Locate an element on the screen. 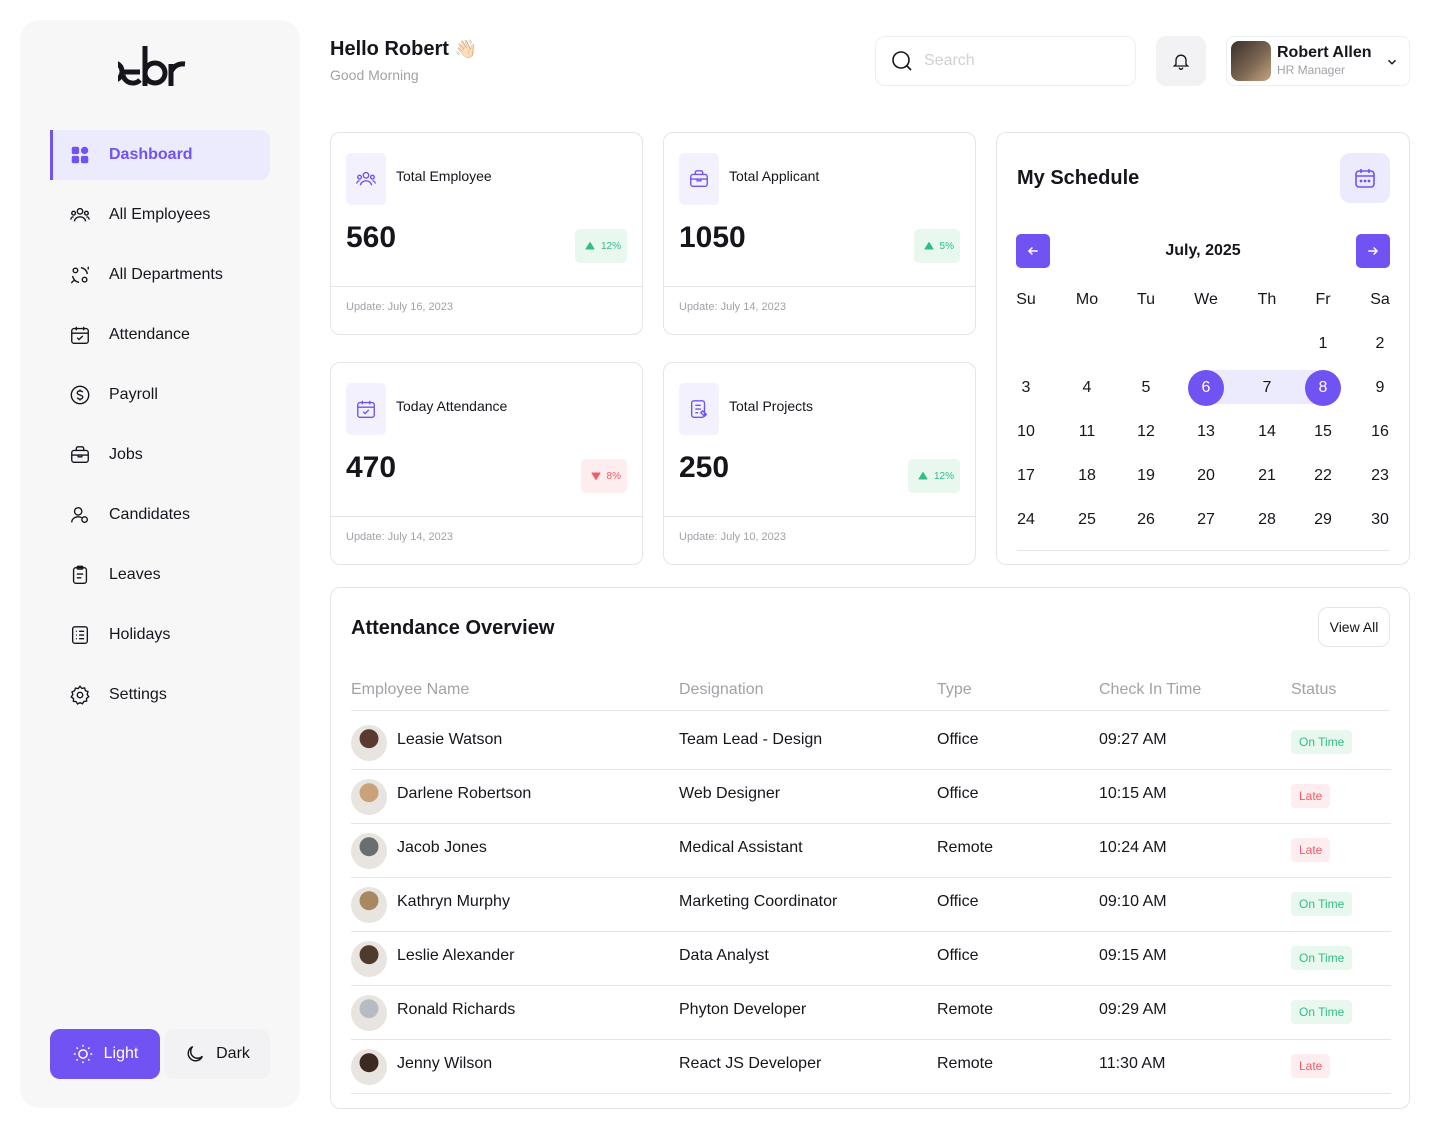  column-header: Status is located at coordinates (1314, 689).